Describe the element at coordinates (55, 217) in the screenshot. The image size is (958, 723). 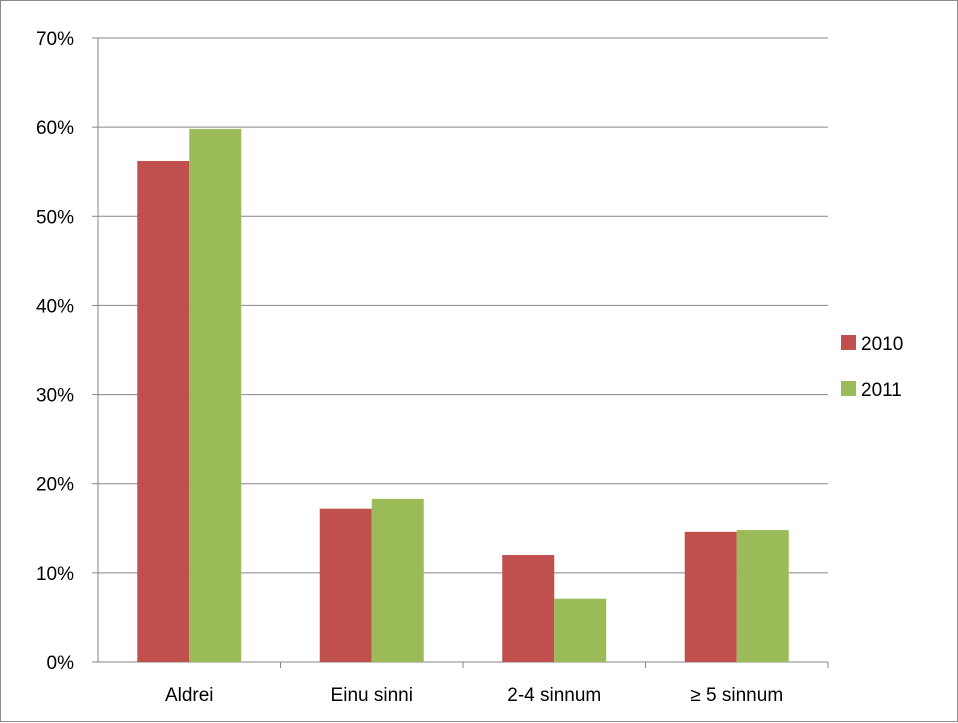
I see `y-tick-label: 50%` at that location.